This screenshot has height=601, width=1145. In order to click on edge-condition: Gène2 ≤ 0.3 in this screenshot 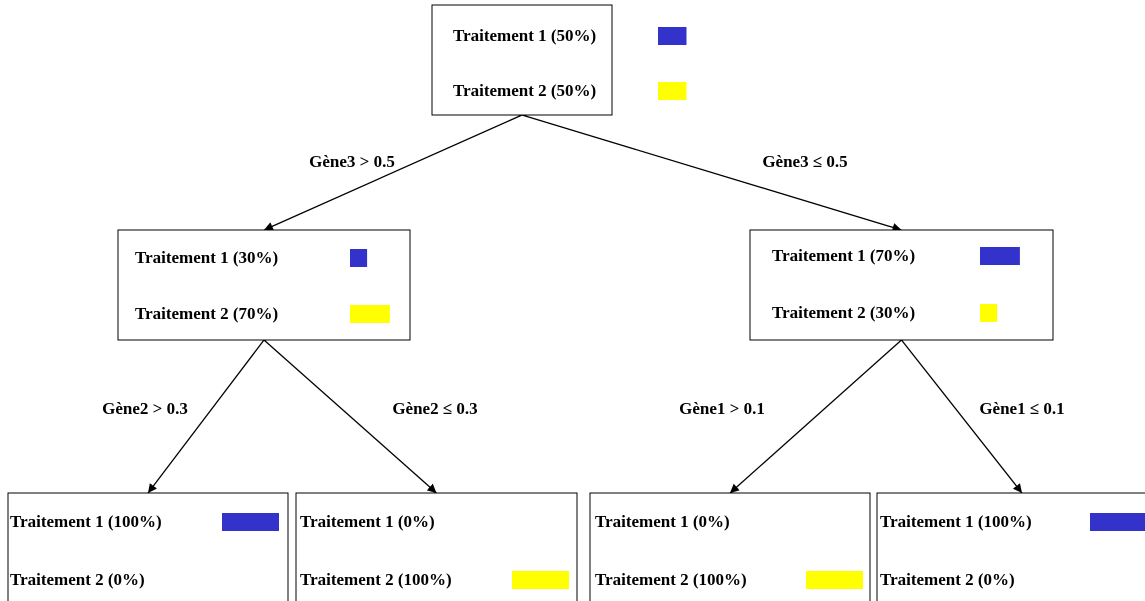, I will do `click(434, 408)`.